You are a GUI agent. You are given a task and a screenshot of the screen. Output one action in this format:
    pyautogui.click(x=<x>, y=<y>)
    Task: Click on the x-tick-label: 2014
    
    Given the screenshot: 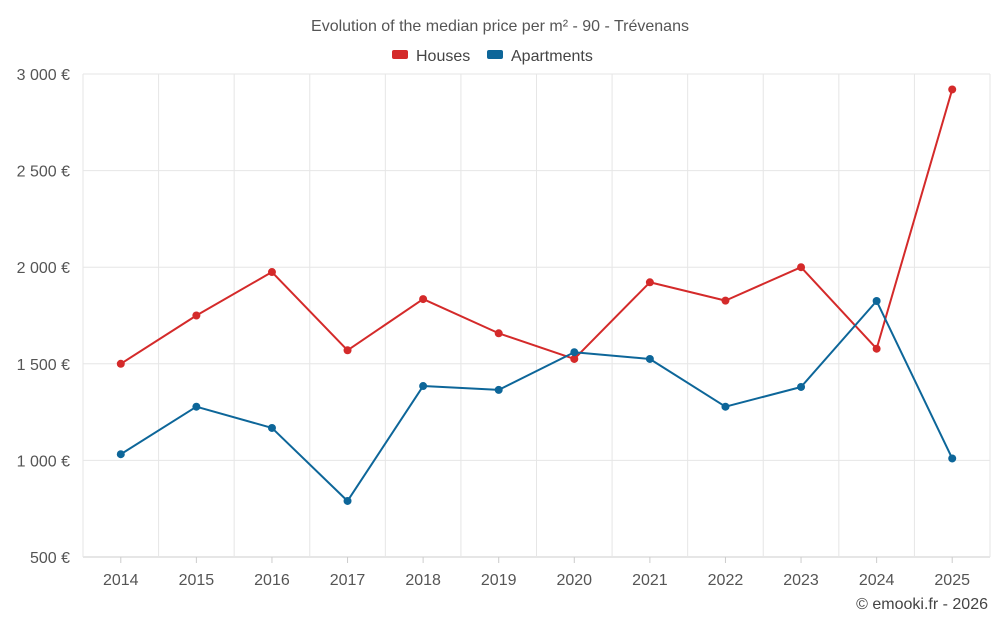 What is the action you would take?
    pyautogui.click(x=121, y=580)
    